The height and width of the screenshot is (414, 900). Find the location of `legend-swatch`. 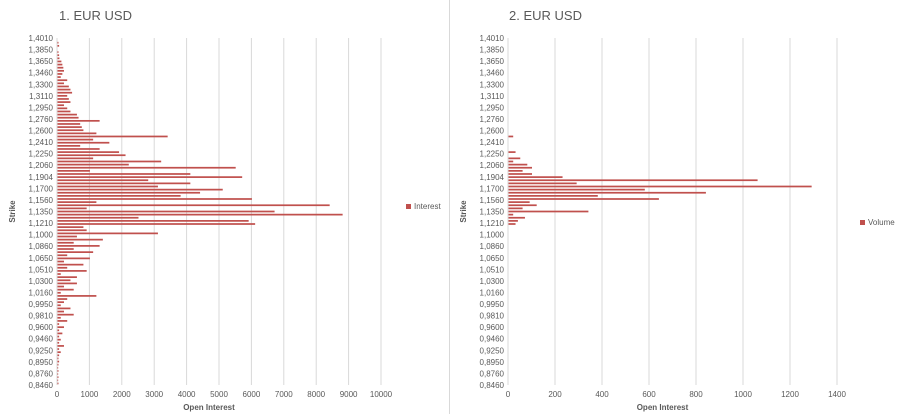

legend-swatch is located at coordinates (408, 206).